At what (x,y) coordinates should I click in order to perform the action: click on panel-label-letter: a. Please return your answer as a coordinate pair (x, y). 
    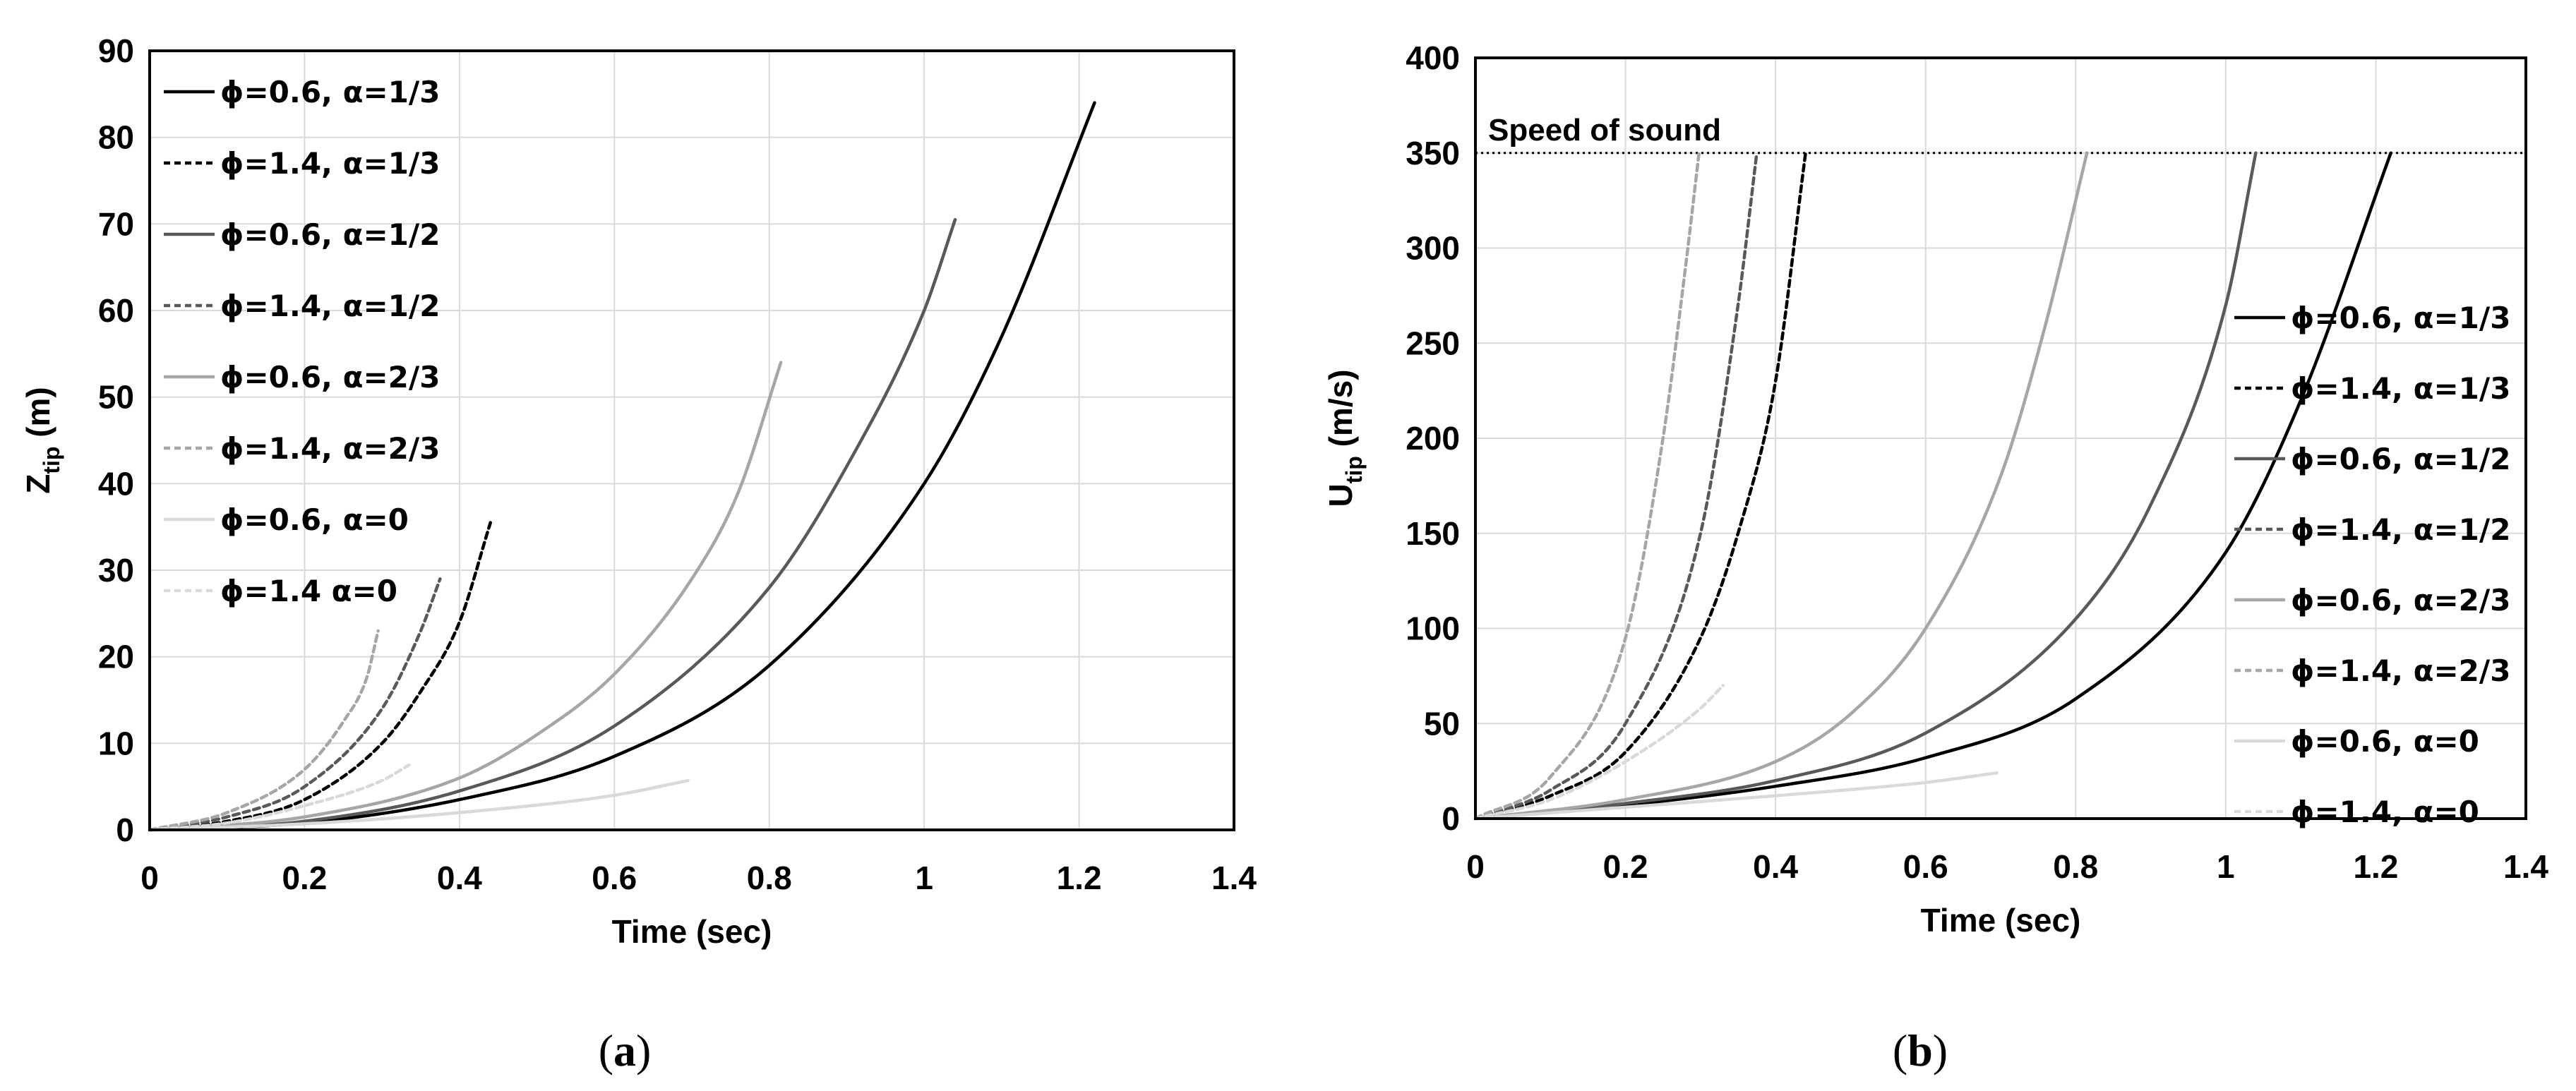
    Looking at the image, I should click on (624, 1050).